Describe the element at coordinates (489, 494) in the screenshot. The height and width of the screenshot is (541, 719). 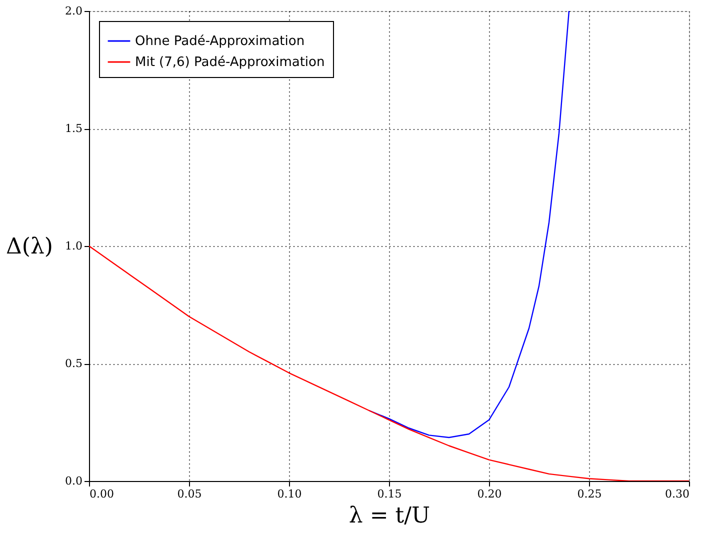
I see `x-tick-label: 0.20` at that location.